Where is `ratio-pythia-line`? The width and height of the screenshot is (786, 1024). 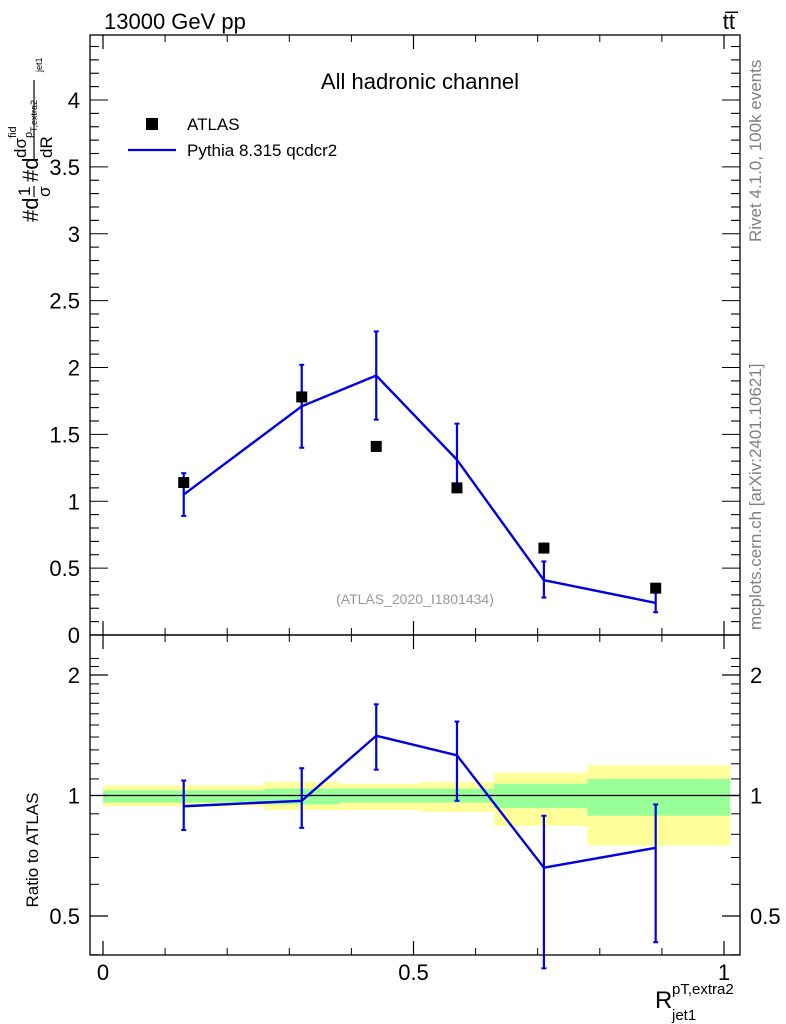
ratio-pythia-line is located at coordinates (419, 802).